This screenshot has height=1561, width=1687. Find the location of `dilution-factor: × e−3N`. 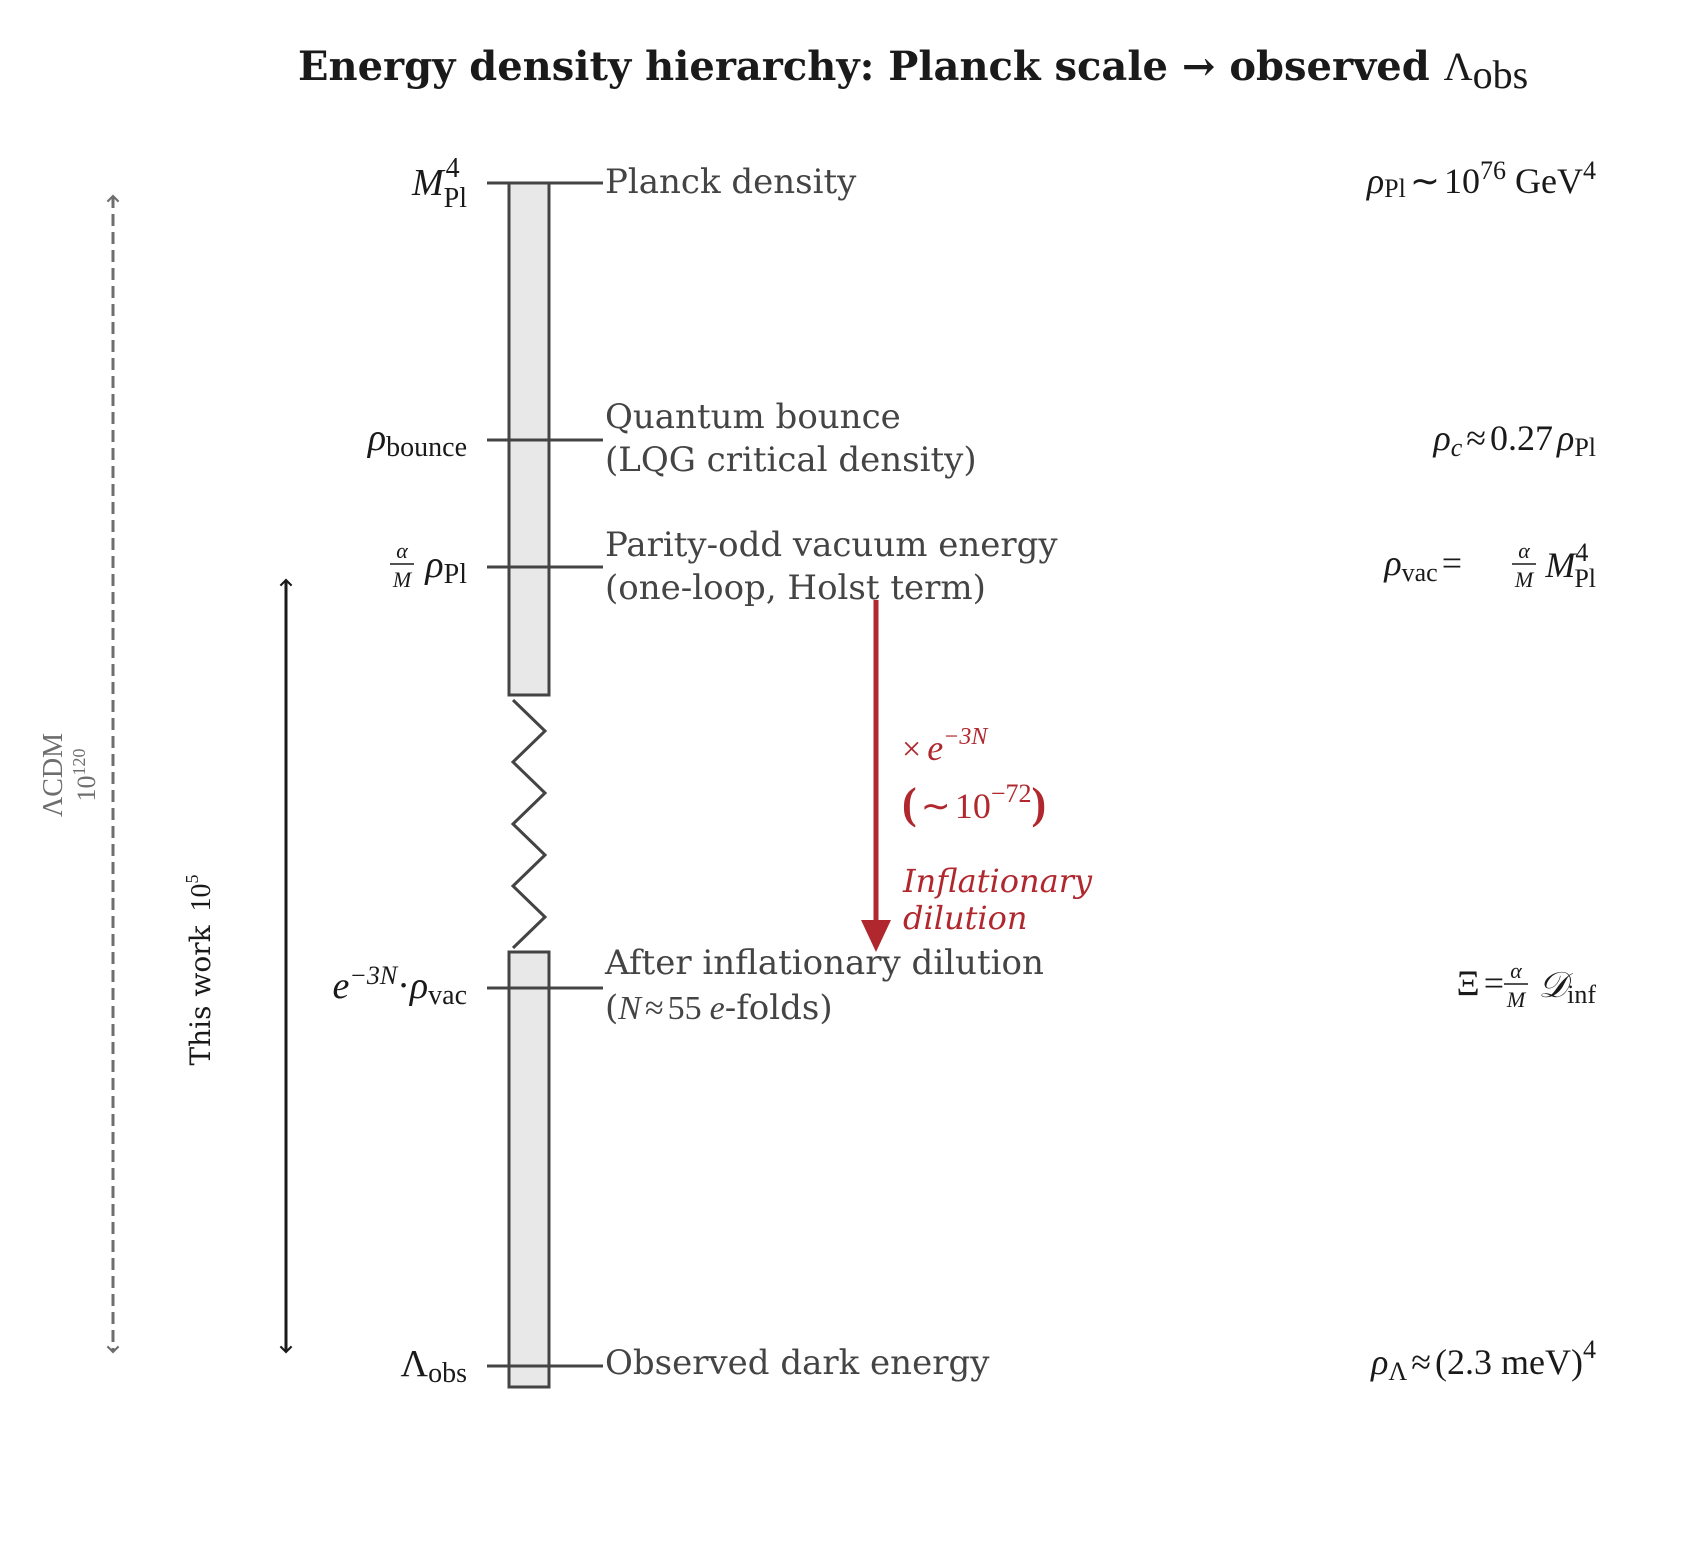

dilution-factor: × e−3N is located at coordinates (945, 746).